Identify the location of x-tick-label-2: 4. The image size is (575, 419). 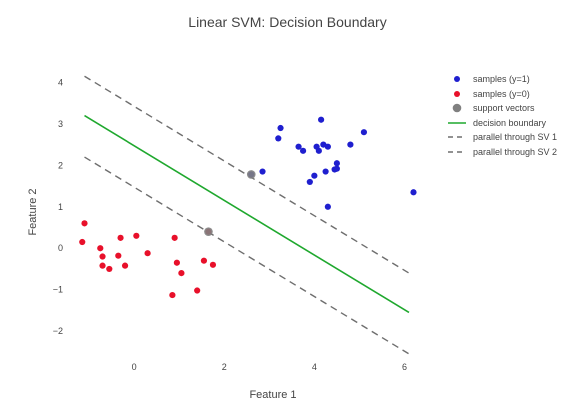
(314, 367).